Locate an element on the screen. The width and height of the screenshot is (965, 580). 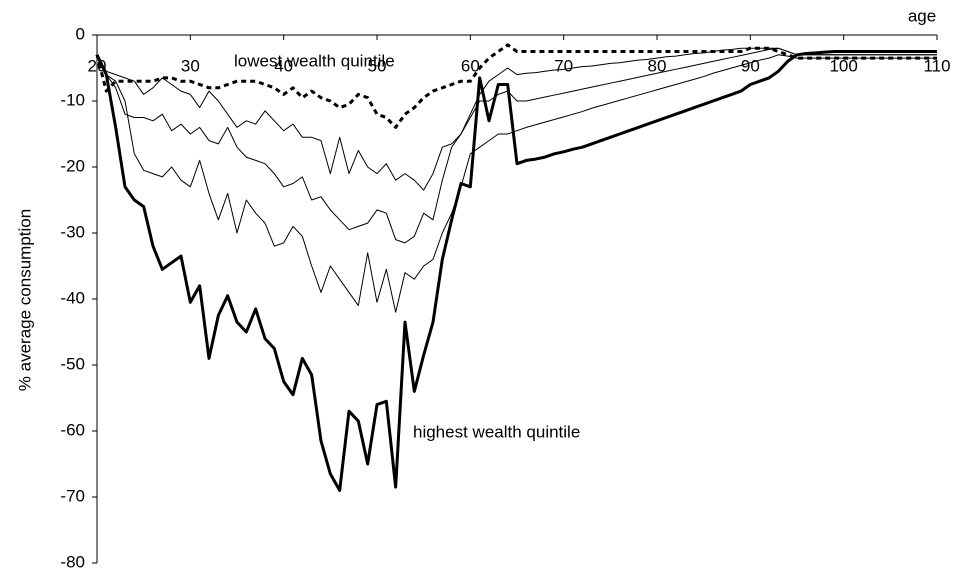
y-tick-label: -60 is located at coordinates (72, 429).